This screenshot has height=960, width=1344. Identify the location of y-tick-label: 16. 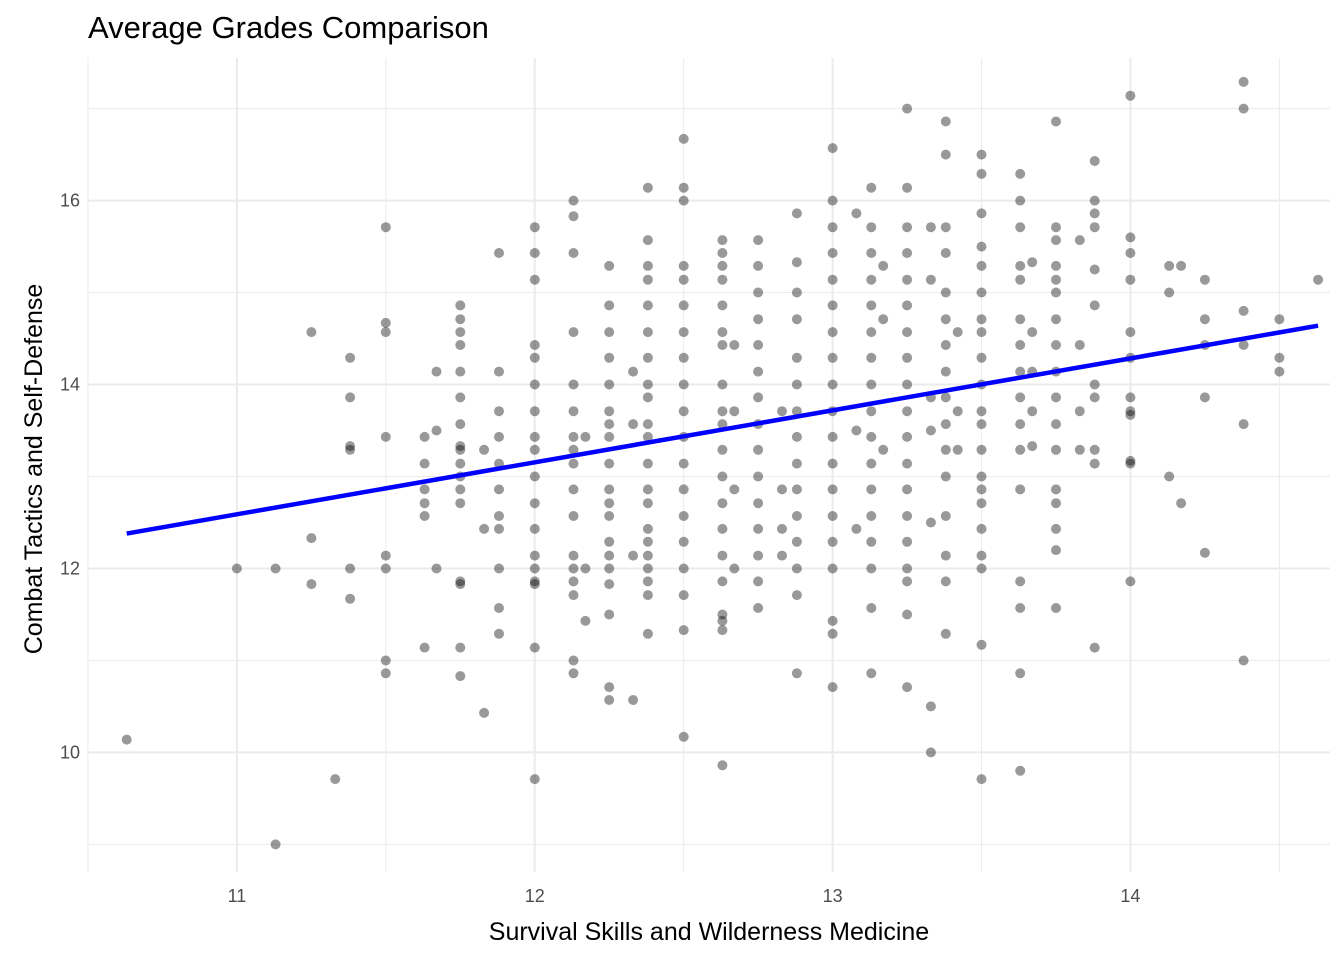
(70, 201).